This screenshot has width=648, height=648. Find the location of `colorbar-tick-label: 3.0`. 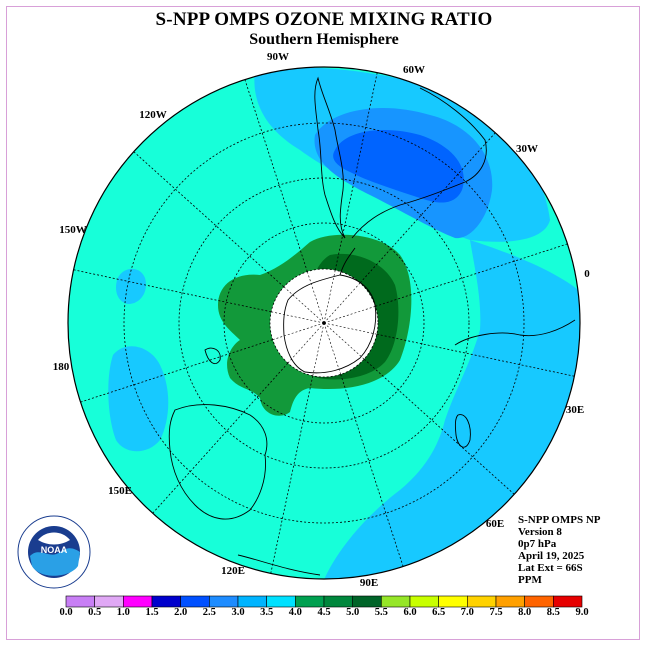

colorbar-tick-label: 3.0 is located at coordinates (238, 612).